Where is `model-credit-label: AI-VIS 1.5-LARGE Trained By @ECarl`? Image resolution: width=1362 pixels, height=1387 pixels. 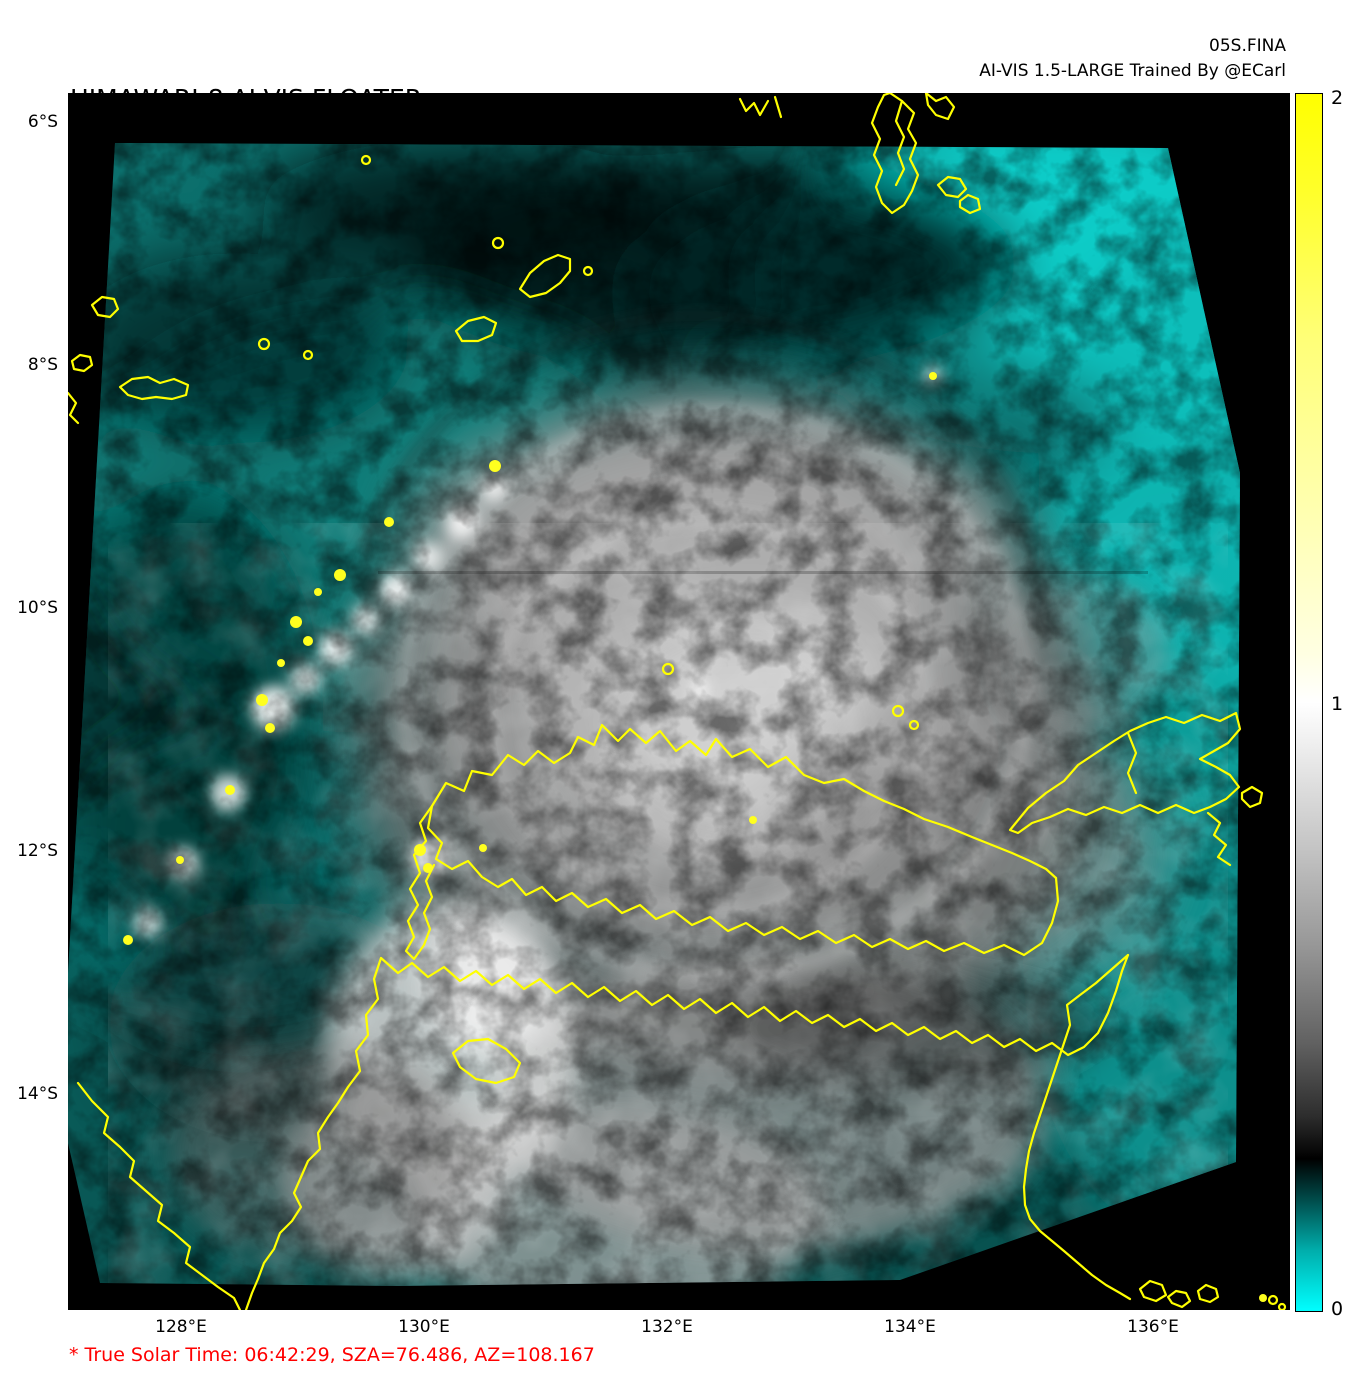 model-credit-label: AI-VIS 1.5-LARGE Trained By @ECarl is located at coordinates (1132, 71).